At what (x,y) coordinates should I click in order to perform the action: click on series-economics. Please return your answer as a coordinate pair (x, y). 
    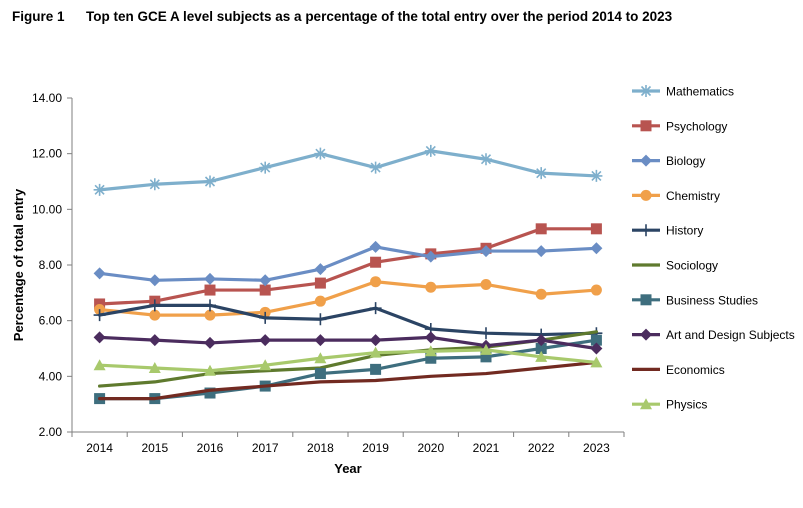
    Looking at the image, I should click on (348, 380).